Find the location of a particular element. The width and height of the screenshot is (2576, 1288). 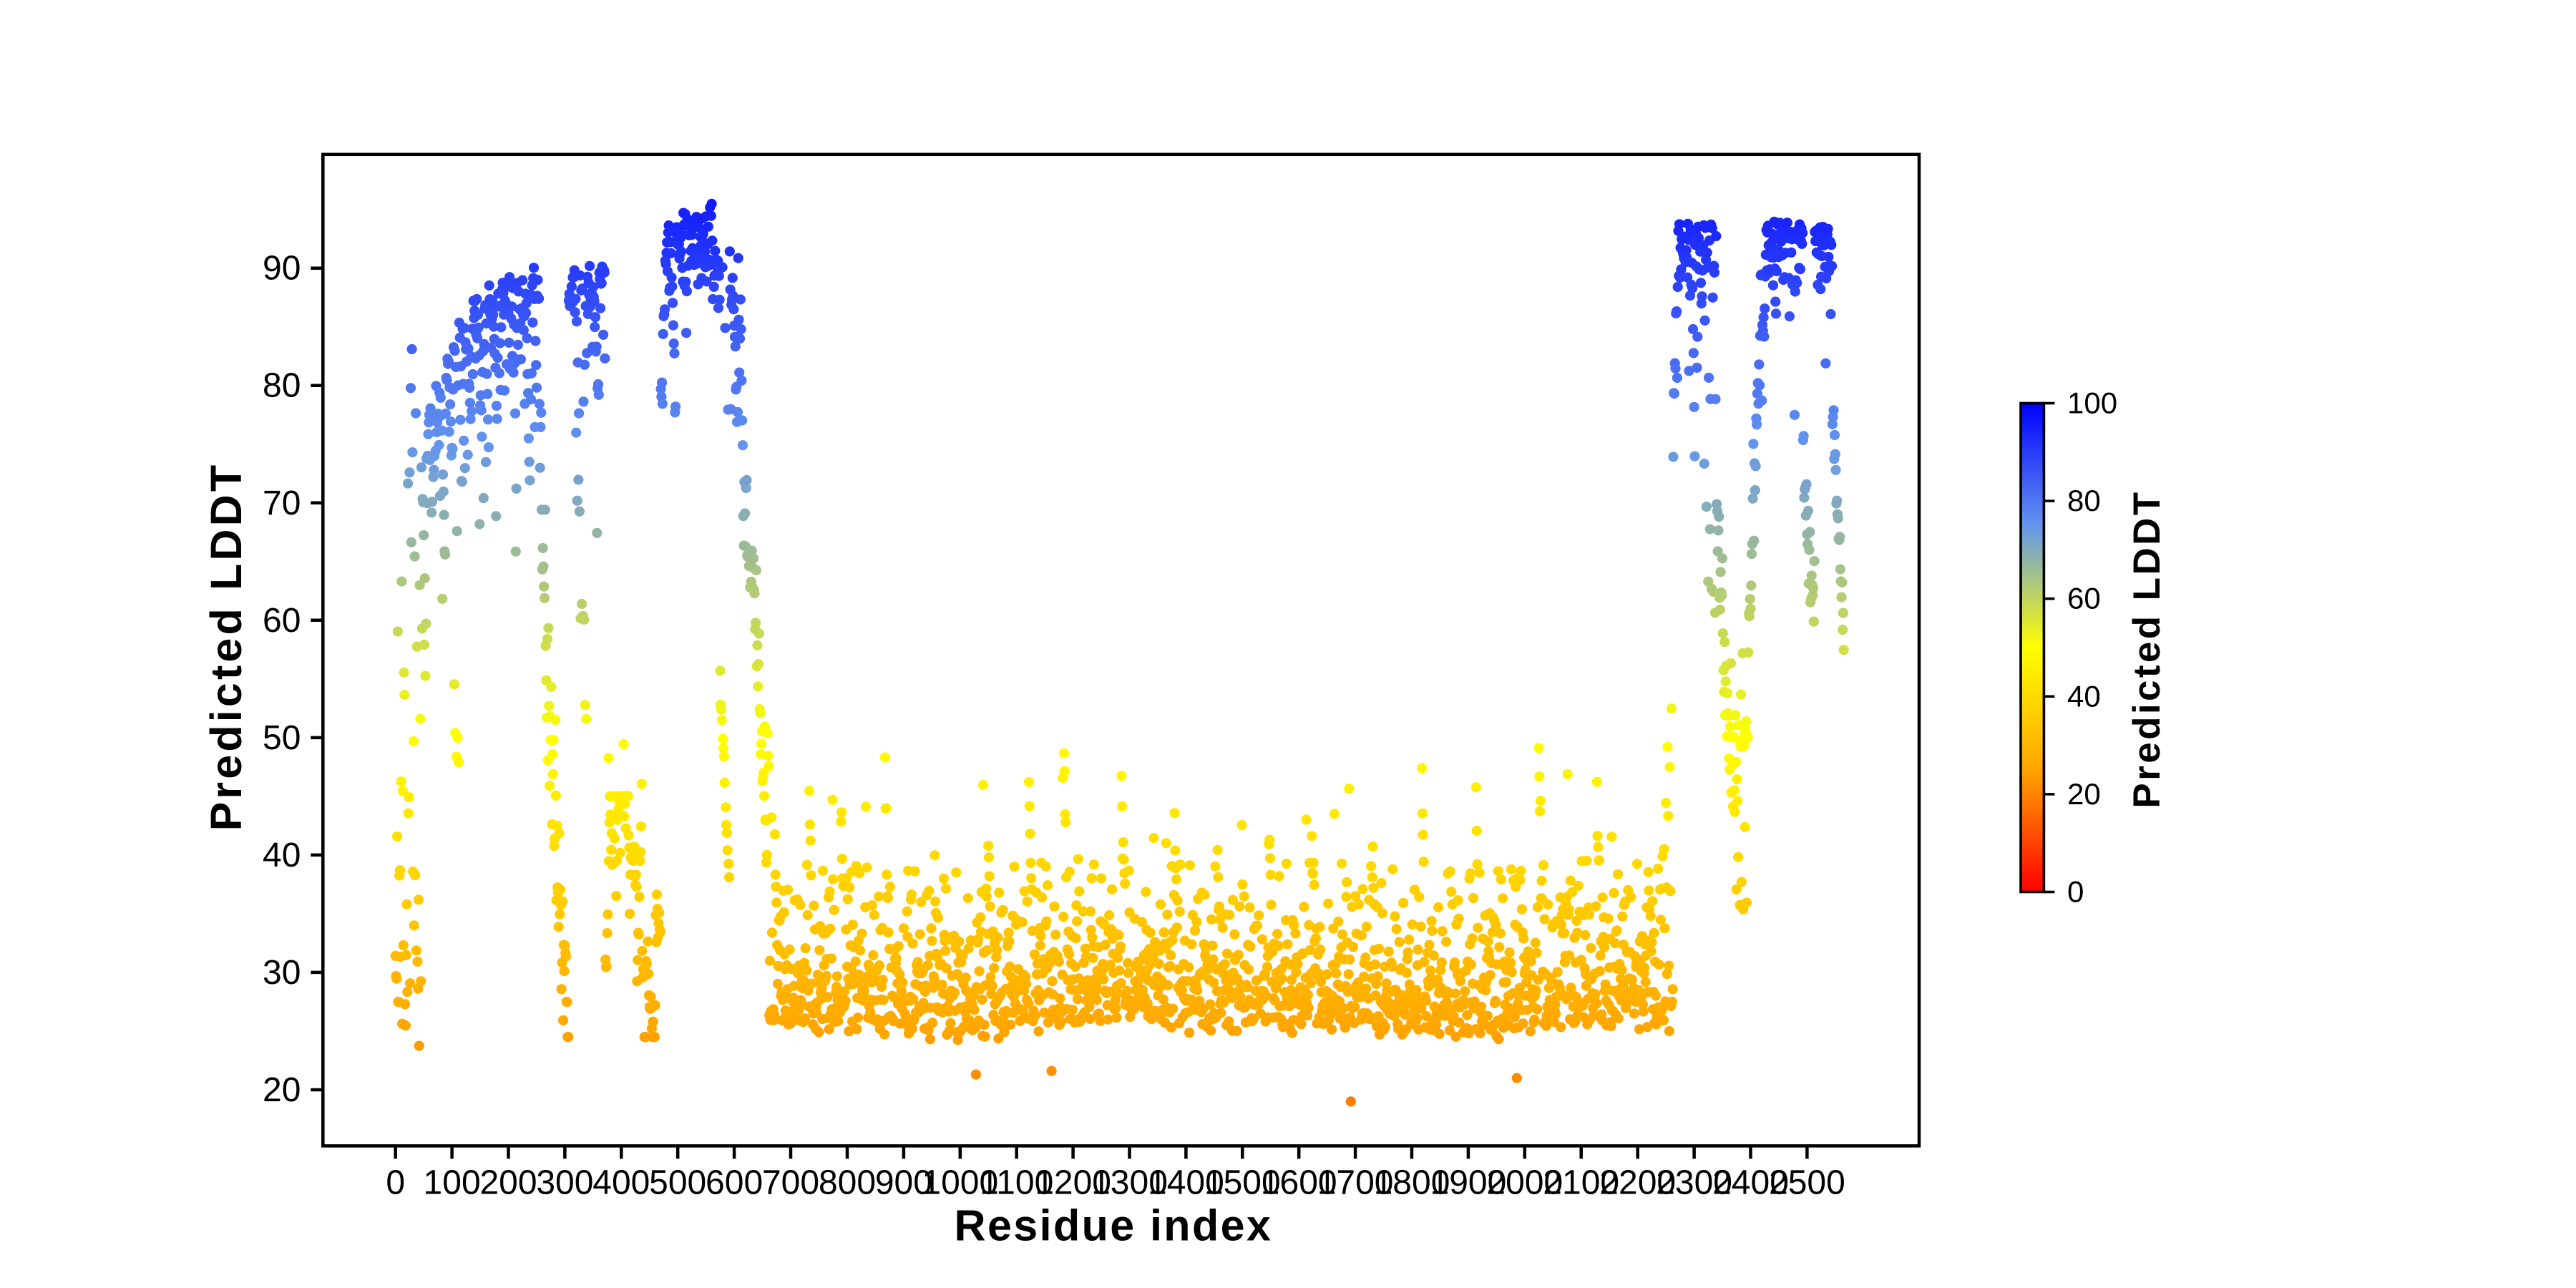

svg-text: 1500 is located at coordinates (1242, 1183).